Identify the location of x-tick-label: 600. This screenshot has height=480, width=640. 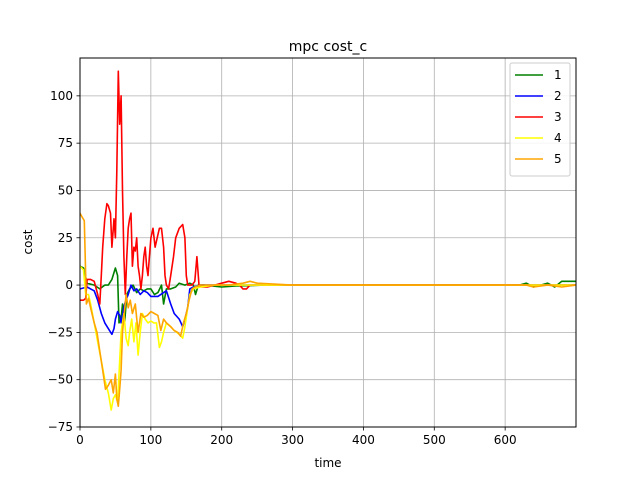
(505, 440).